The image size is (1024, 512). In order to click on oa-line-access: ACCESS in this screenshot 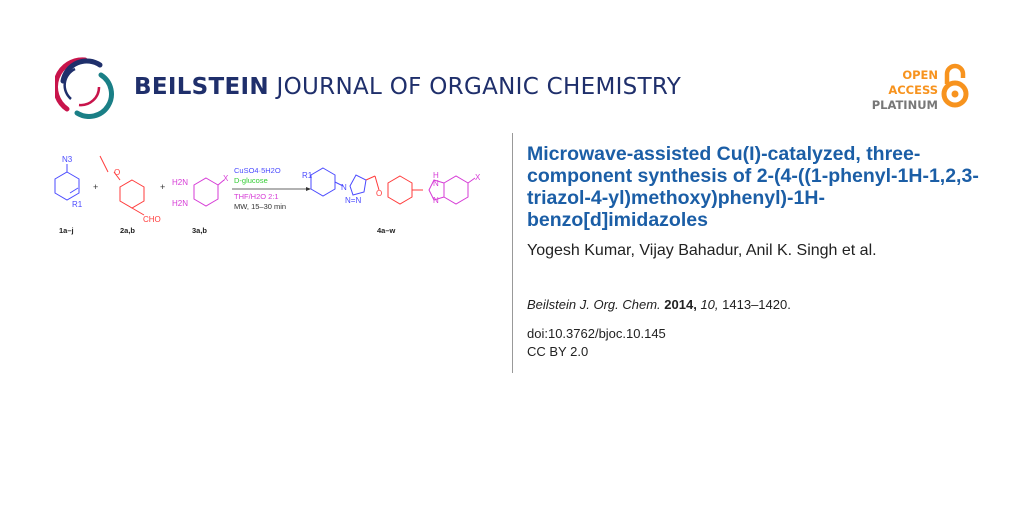, I will do `click(913, 90)`.